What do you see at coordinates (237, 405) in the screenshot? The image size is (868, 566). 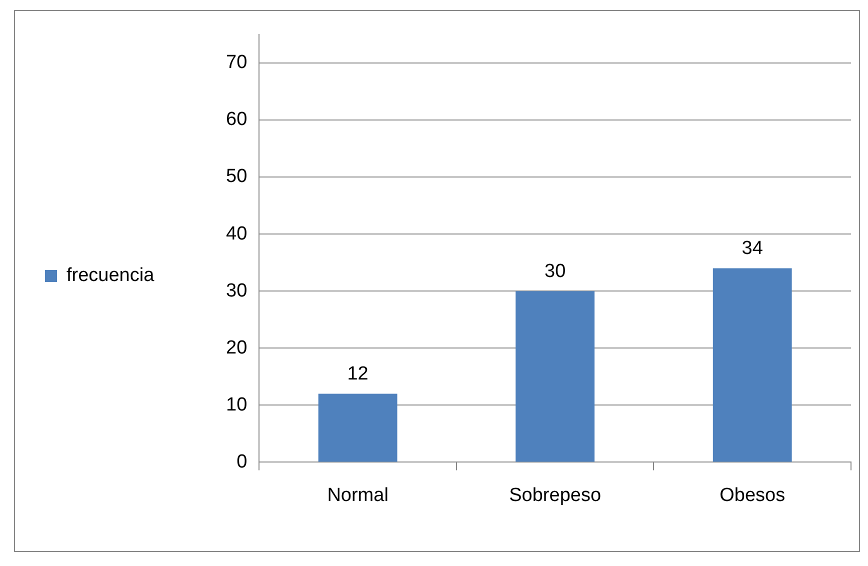 I see `y-tick-label: 10` at bounding box center [237, 405].